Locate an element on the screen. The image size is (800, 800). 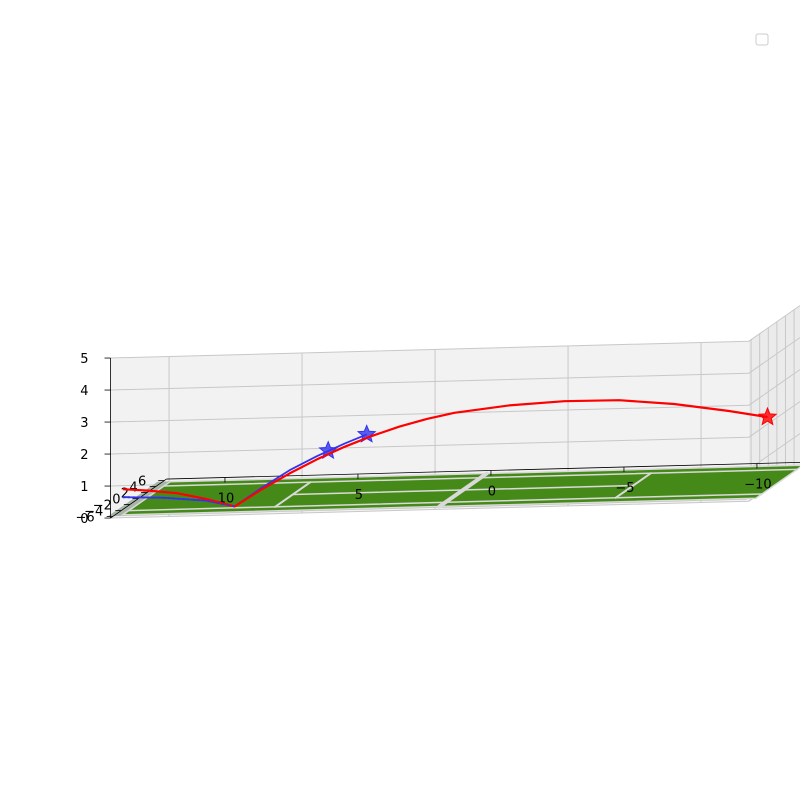
side-pane is located at coordinates (774, 403).